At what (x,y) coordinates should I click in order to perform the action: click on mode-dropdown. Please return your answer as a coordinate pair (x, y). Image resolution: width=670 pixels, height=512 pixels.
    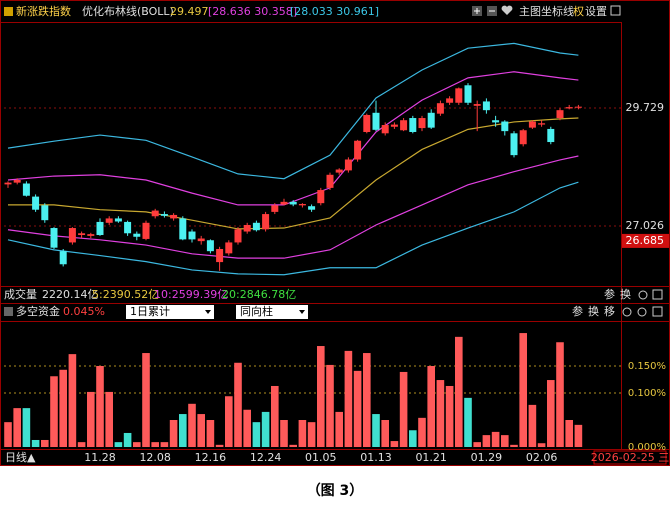
    Looking at the image, I should click on (170, 312).